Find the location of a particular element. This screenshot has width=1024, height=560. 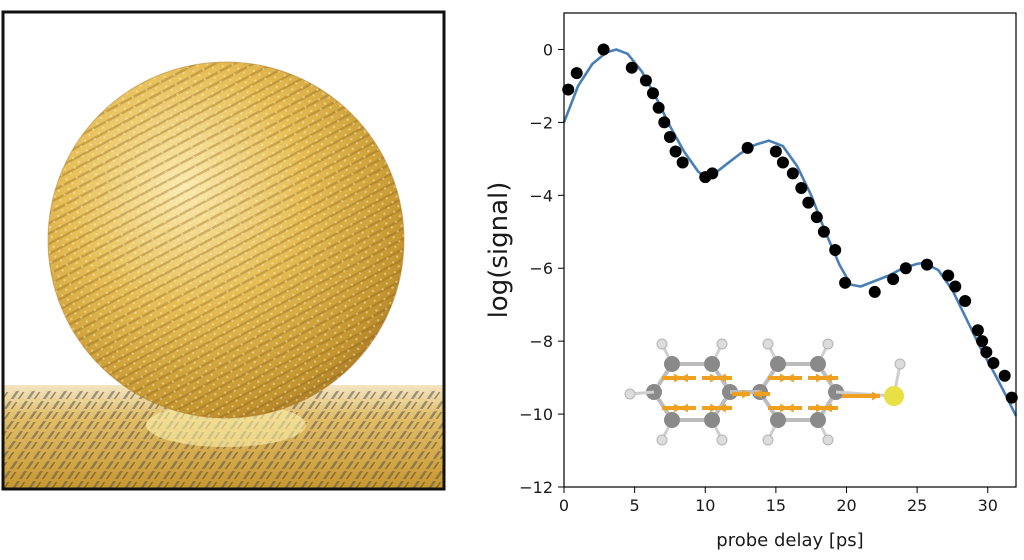

x-tick-label: 10 is located at coordinates (705, 505).